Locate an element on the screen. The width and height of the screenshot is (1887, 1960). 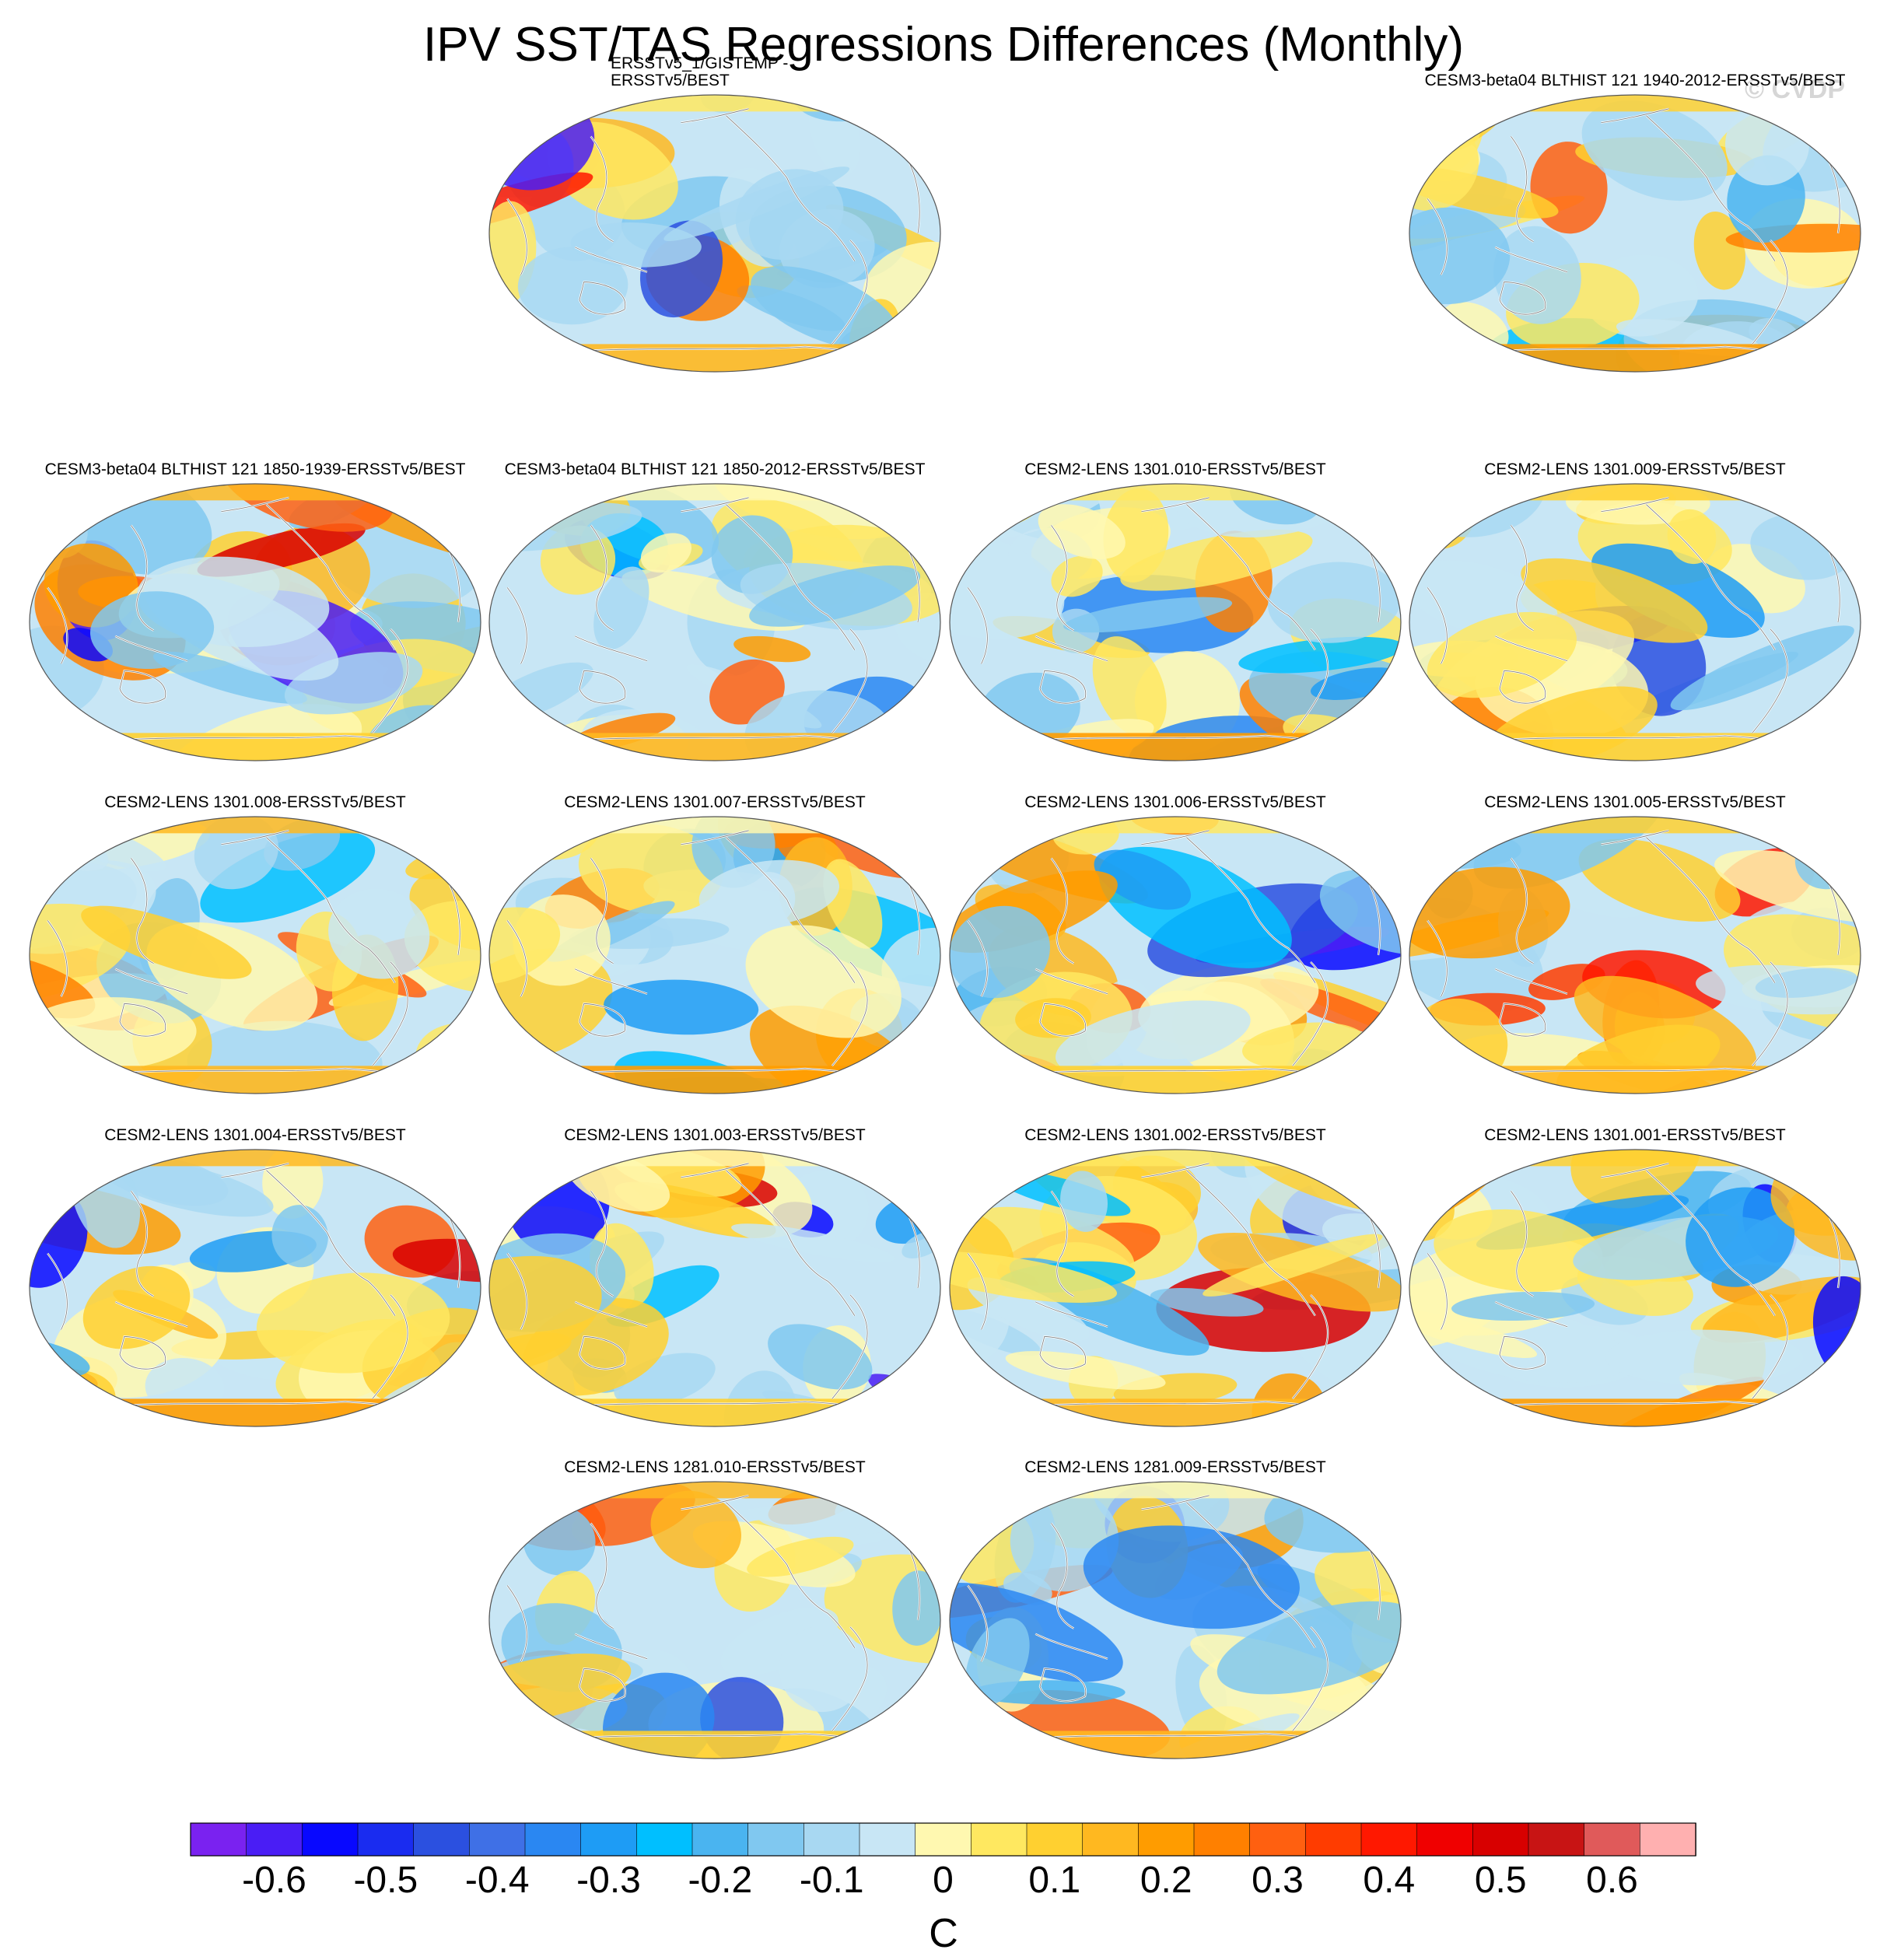
panel-label: CESM2-LENS 1281.010-ERSSTv5/BEST is located at coordinates (715, 1467).